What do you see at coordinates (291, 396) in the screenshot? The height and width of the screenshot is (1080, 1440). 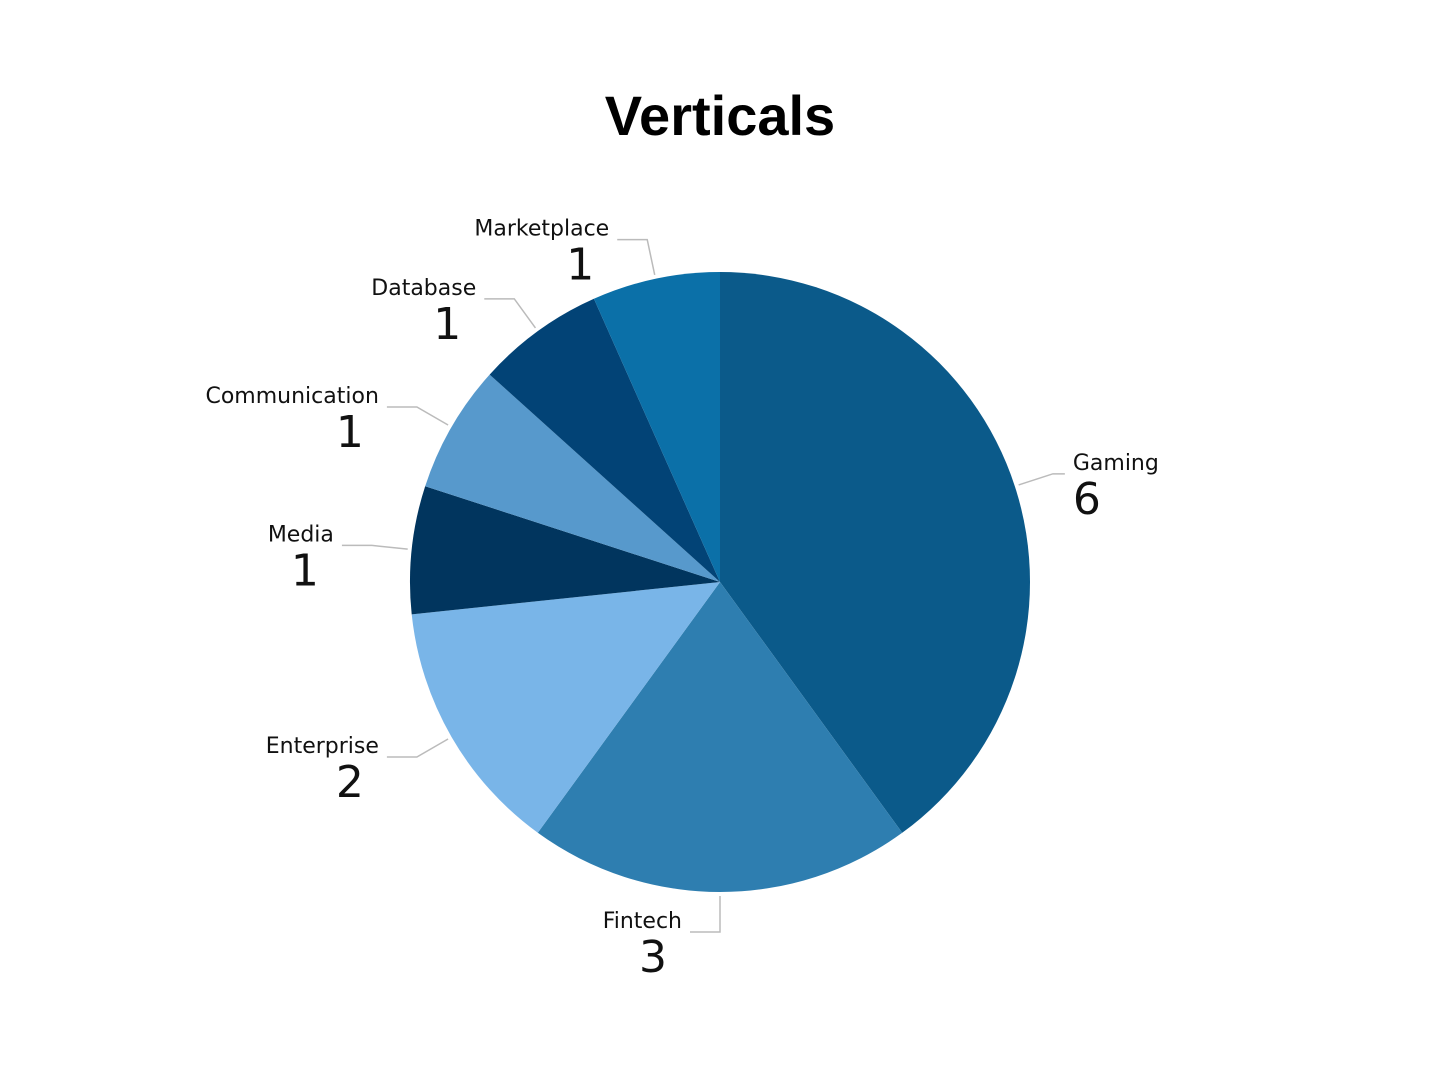 I see `slice-label: Communication` at bounding box center [291, 396].